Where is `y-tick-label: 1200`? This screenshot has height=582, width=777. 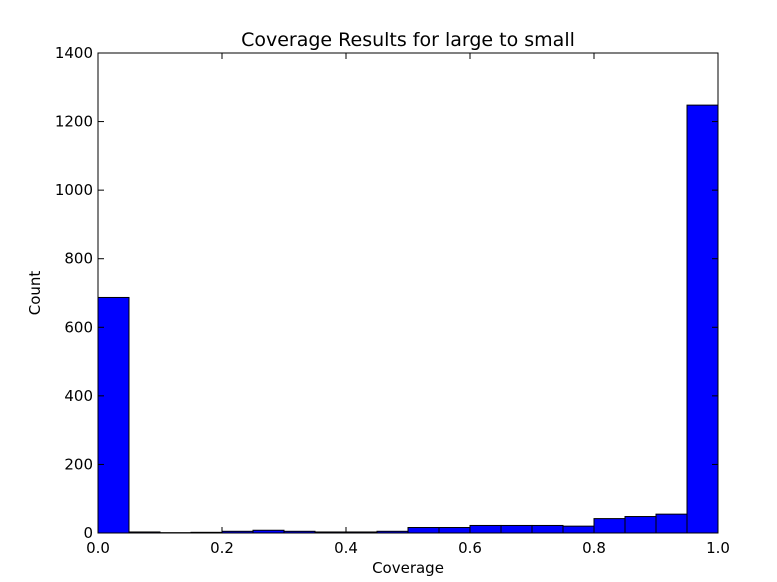
y-tick-label: 1200 is located at coordinates (74, 122).